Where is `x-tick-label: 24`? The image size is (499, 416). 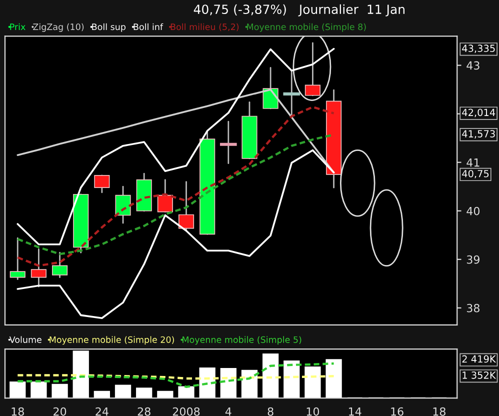
x-tick-label: 24 is located at coordinates (102, 411).